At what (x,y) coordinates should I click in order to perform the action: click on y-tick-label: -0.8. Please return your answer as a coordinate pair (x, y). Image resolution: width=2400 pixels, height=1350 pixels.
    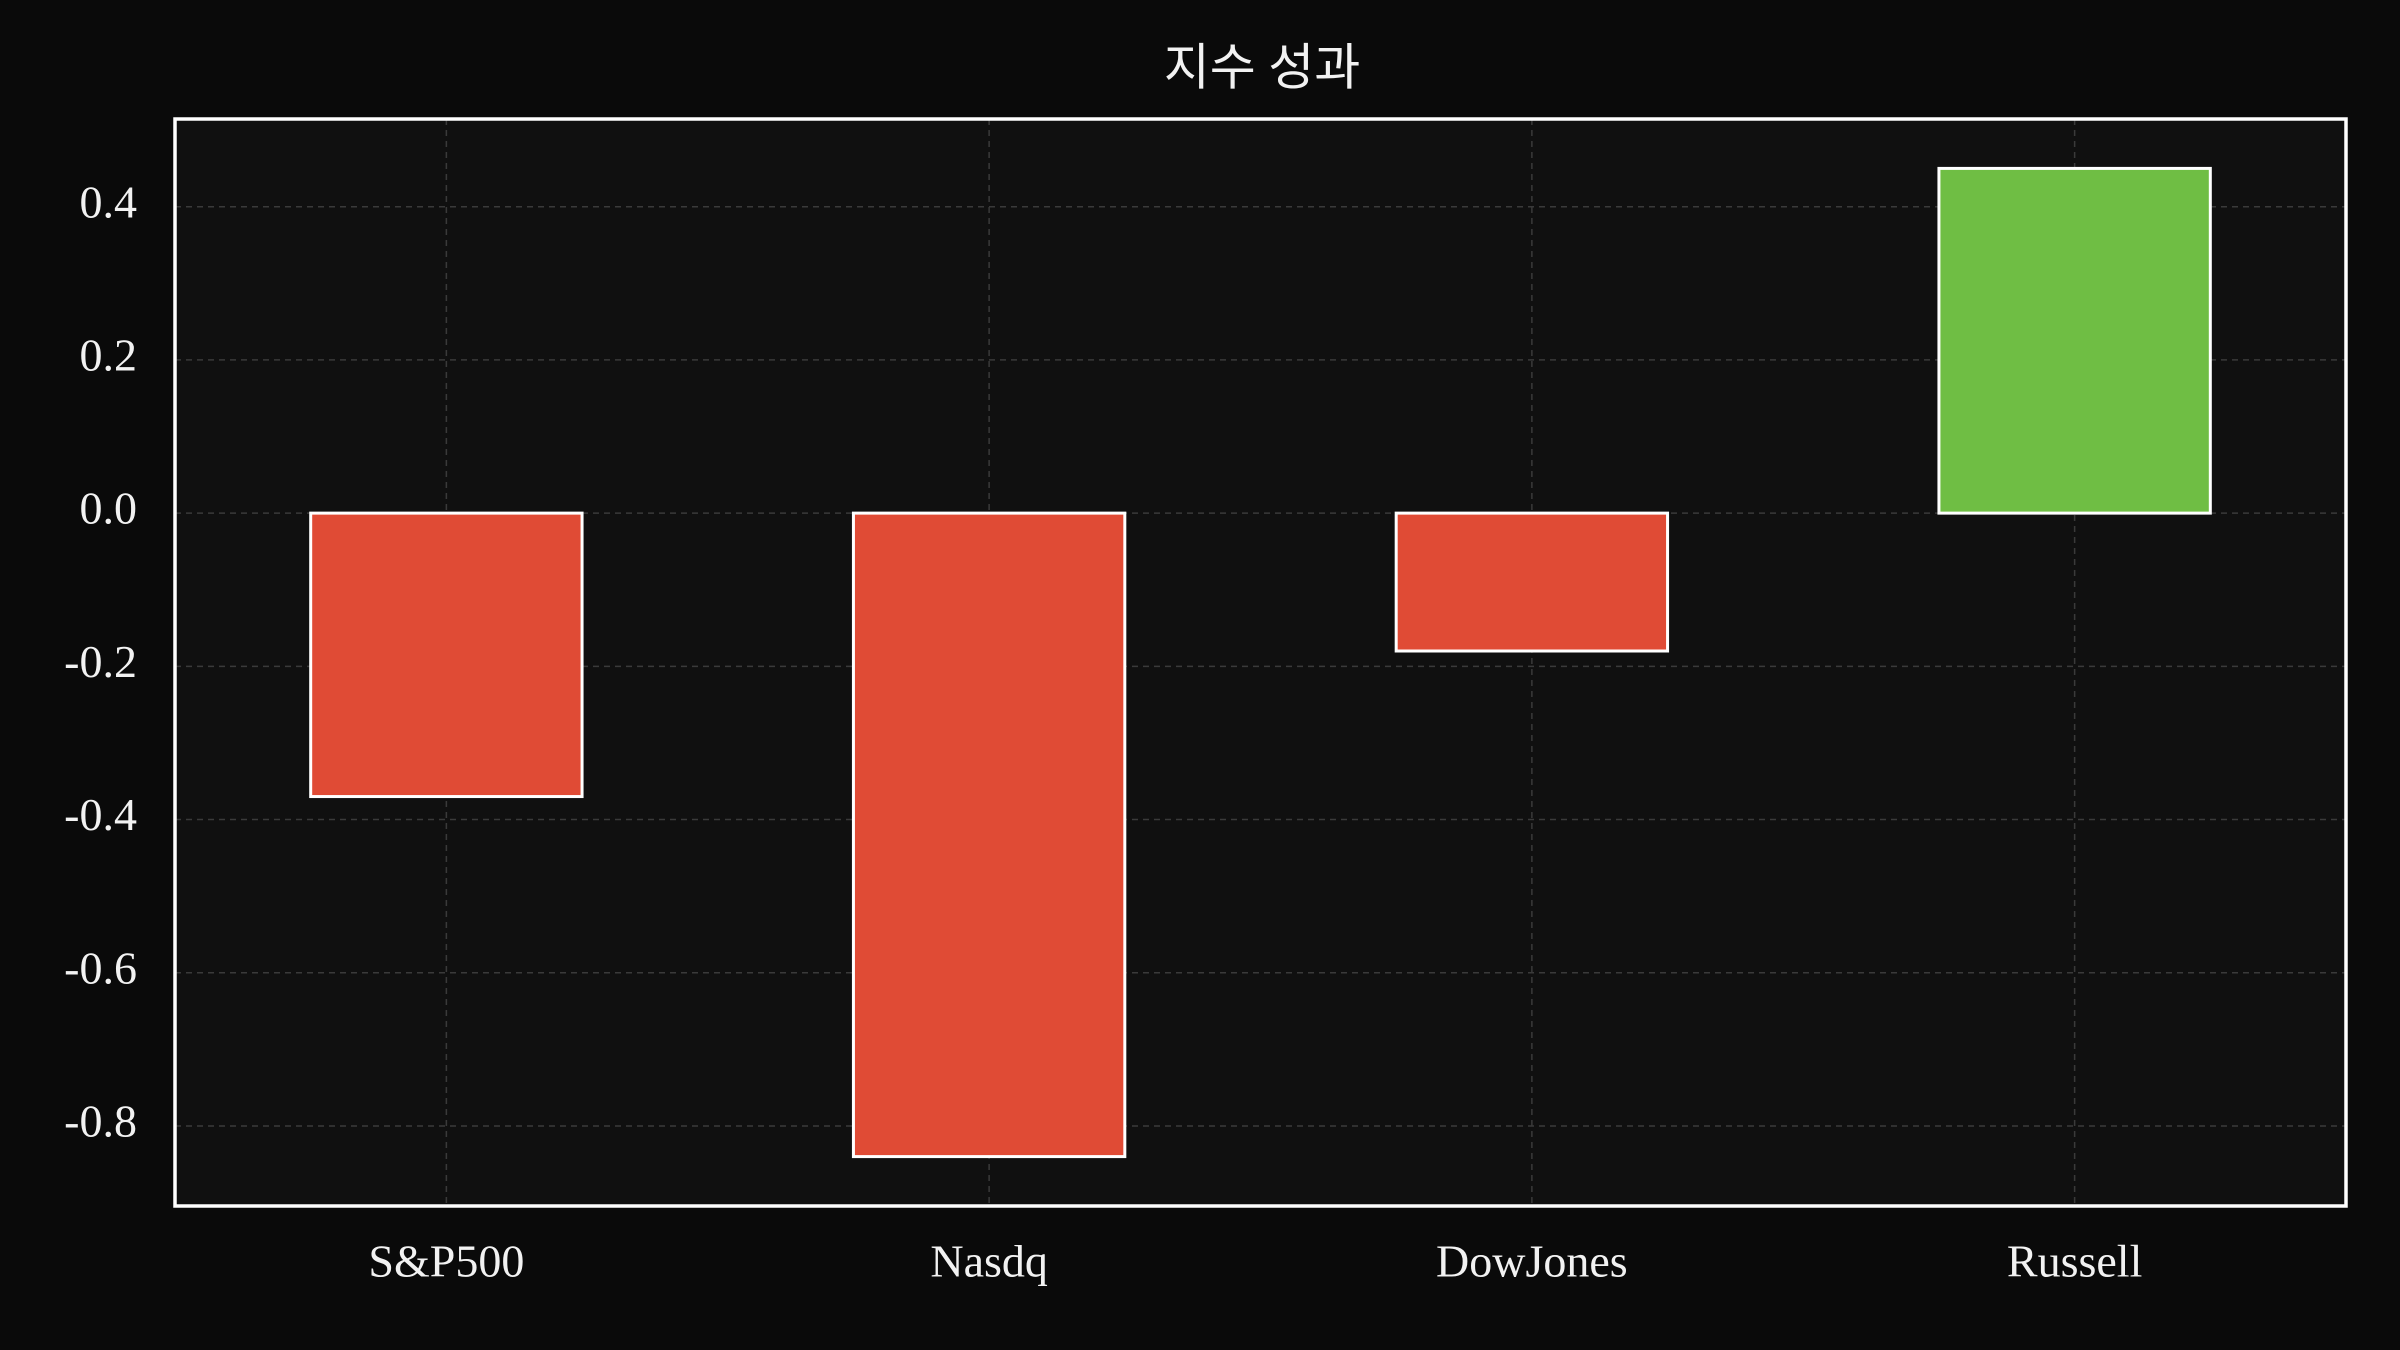
    Looking at the image, I should click on (100, 1121).